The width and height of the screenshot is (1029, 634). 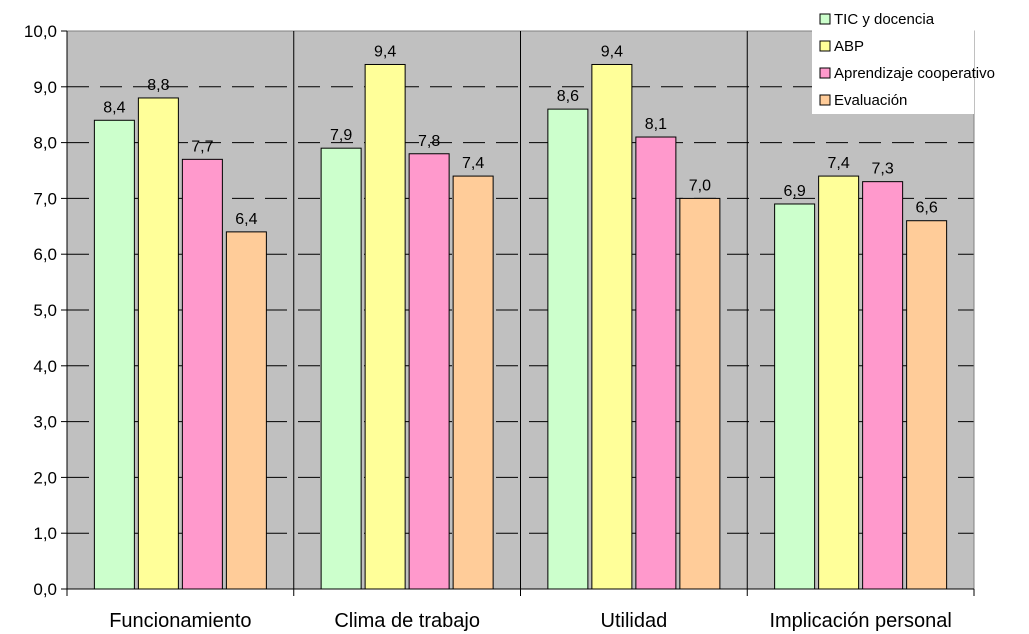 I want to click on y-tick-label: 5,0, so click(x=45, y=310).